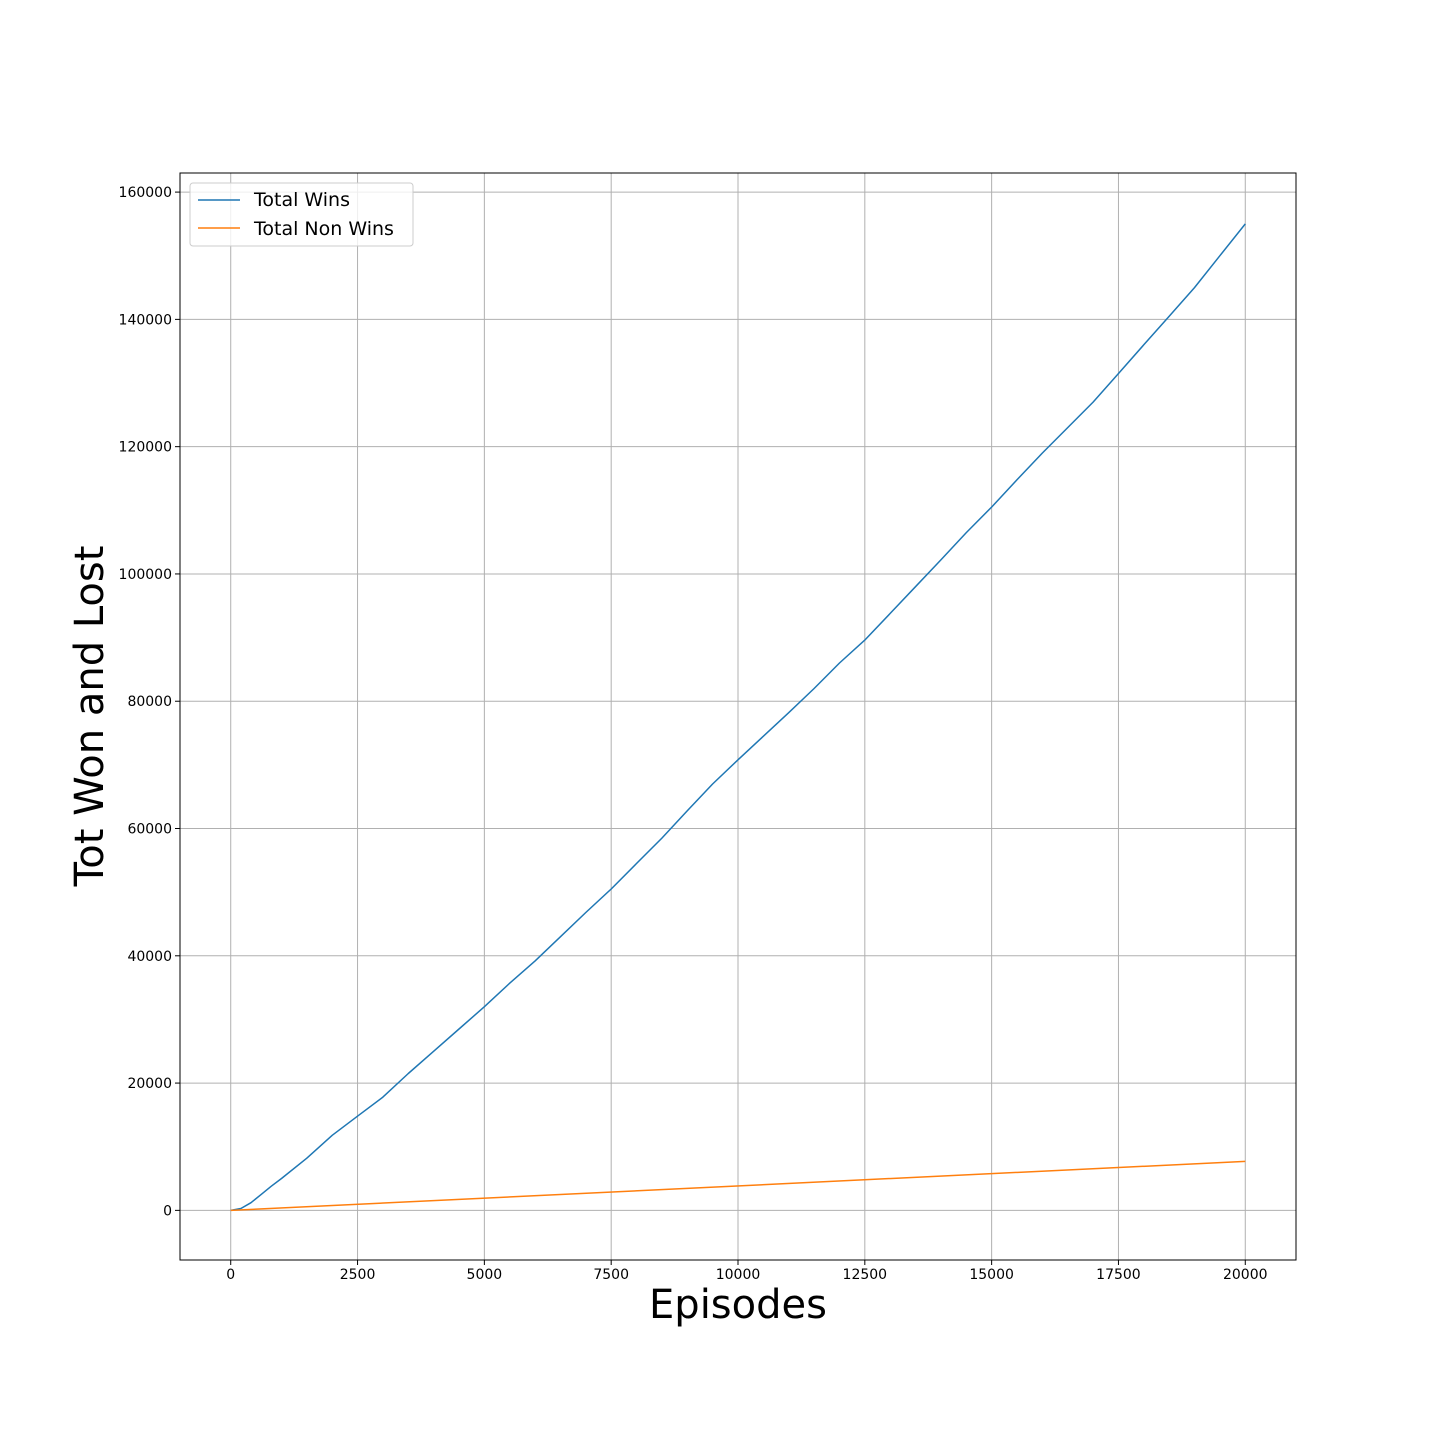 Image resolution: width=1440 pixels, height=1440 pixels. Describe the element at coordinates (145, 193) in the screenshot. I see `y-tick-label: 160000` at that location.